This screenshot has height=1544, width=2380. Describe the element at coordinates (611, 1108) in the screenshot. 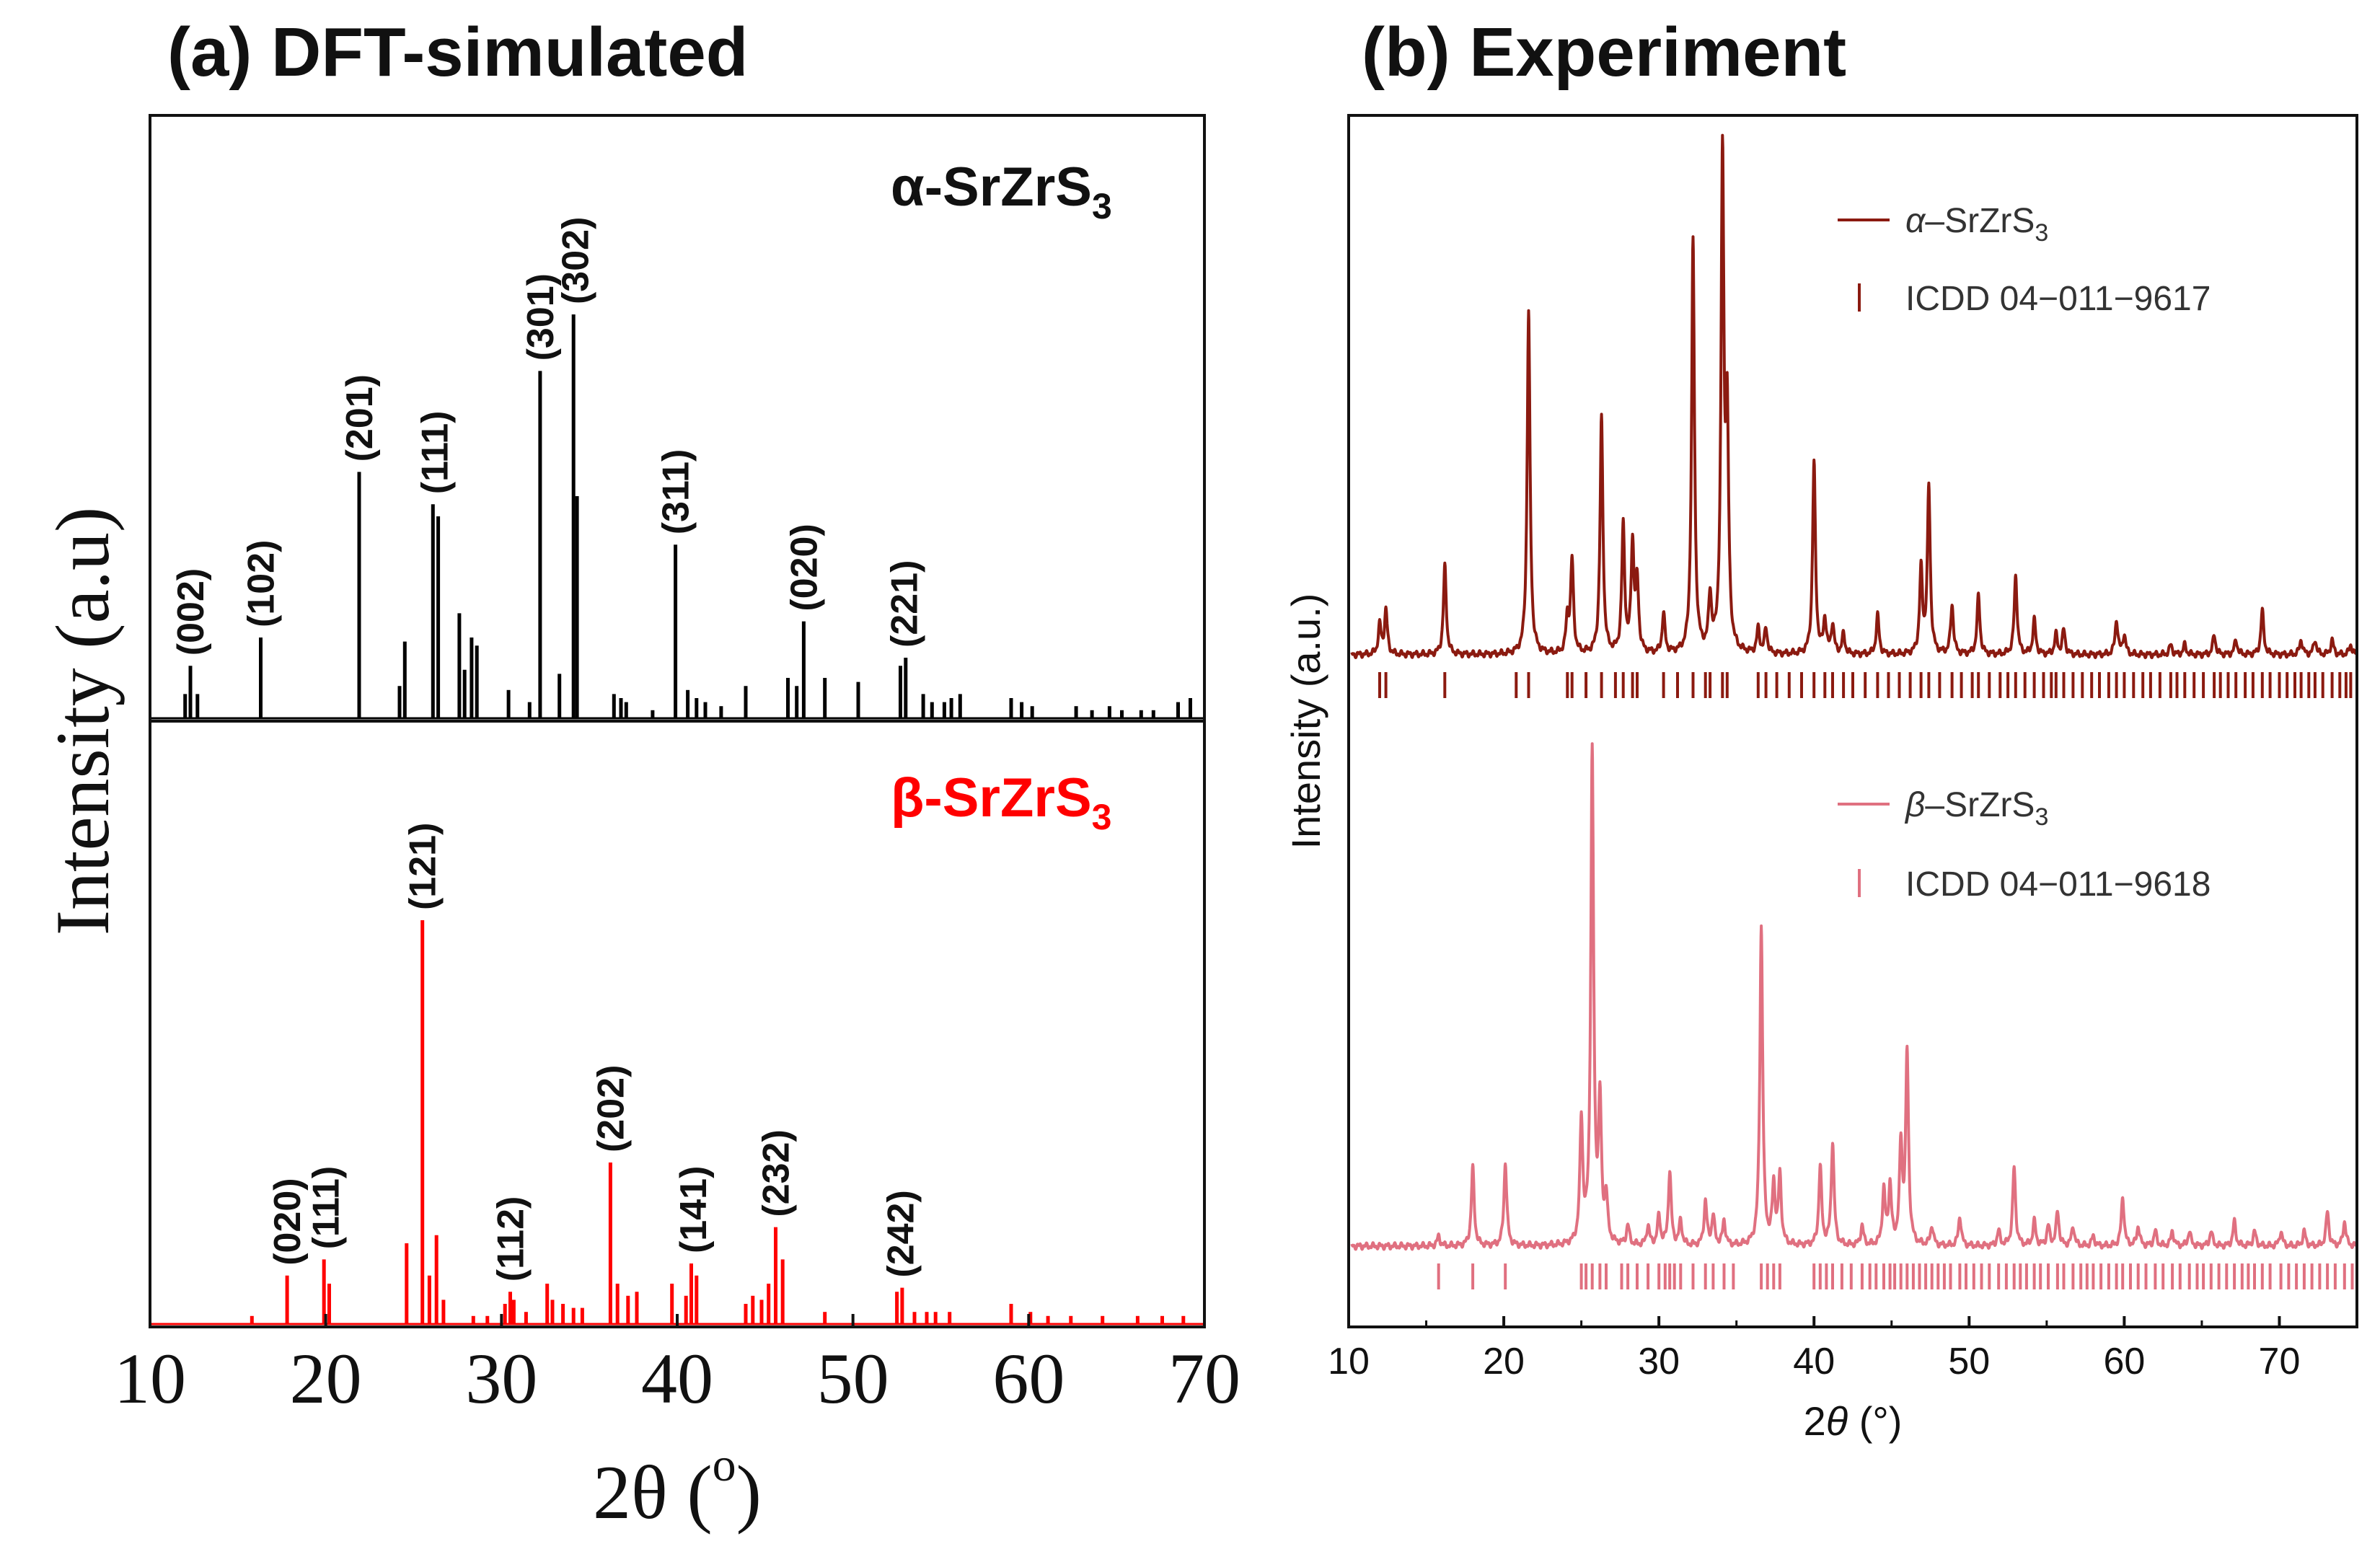

I see `beta-hkl-label-4: (202)` at that location.